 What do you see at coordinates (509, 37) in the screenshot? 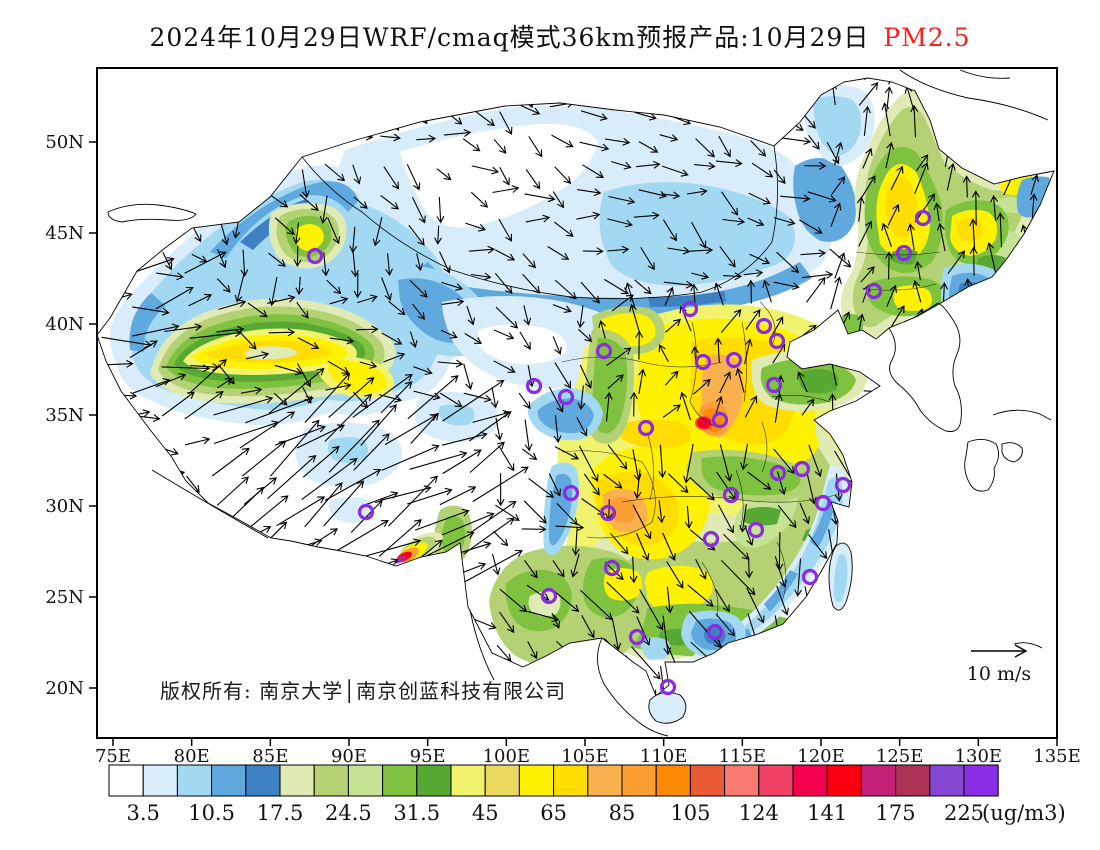
I see `title-main: 2024年10月29日WRF/cmaq模式36km预报产品:10月29日` at bounding box center [509, 37].